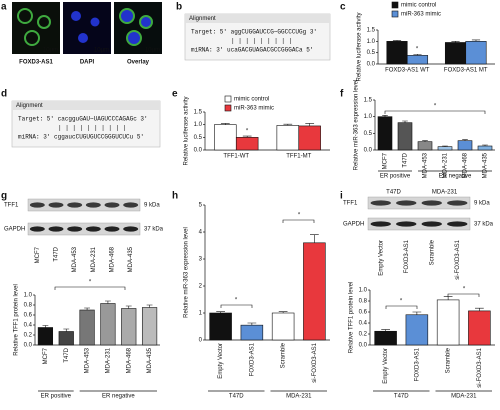 The width and height of the screenshot is (500, 410). What do you see at coordinates (198, 138) in the screenshot?
I see `y-tick-label: 0.5` at bounding box center [198, 138].